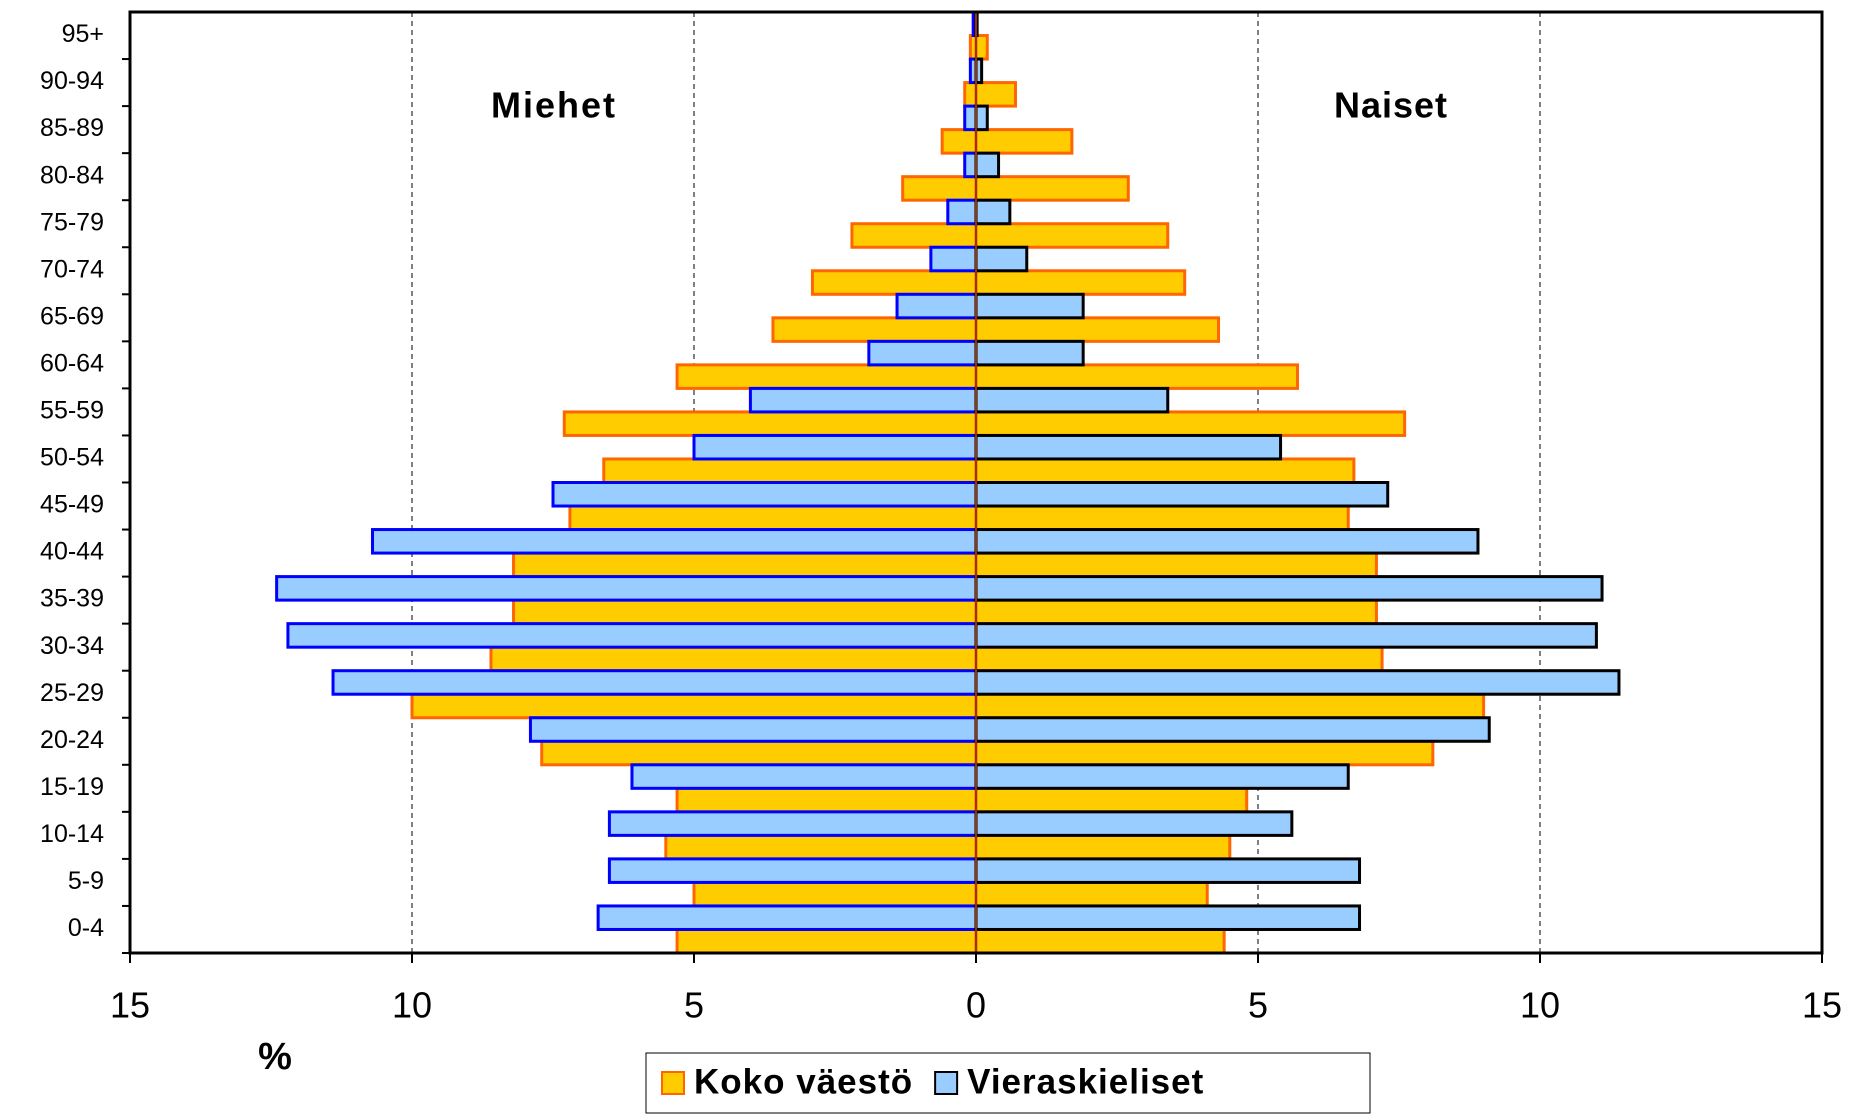 This screenshot has height=1119, width=1849. I want to click on y-tick-label: 75-79, so click(72, 222).